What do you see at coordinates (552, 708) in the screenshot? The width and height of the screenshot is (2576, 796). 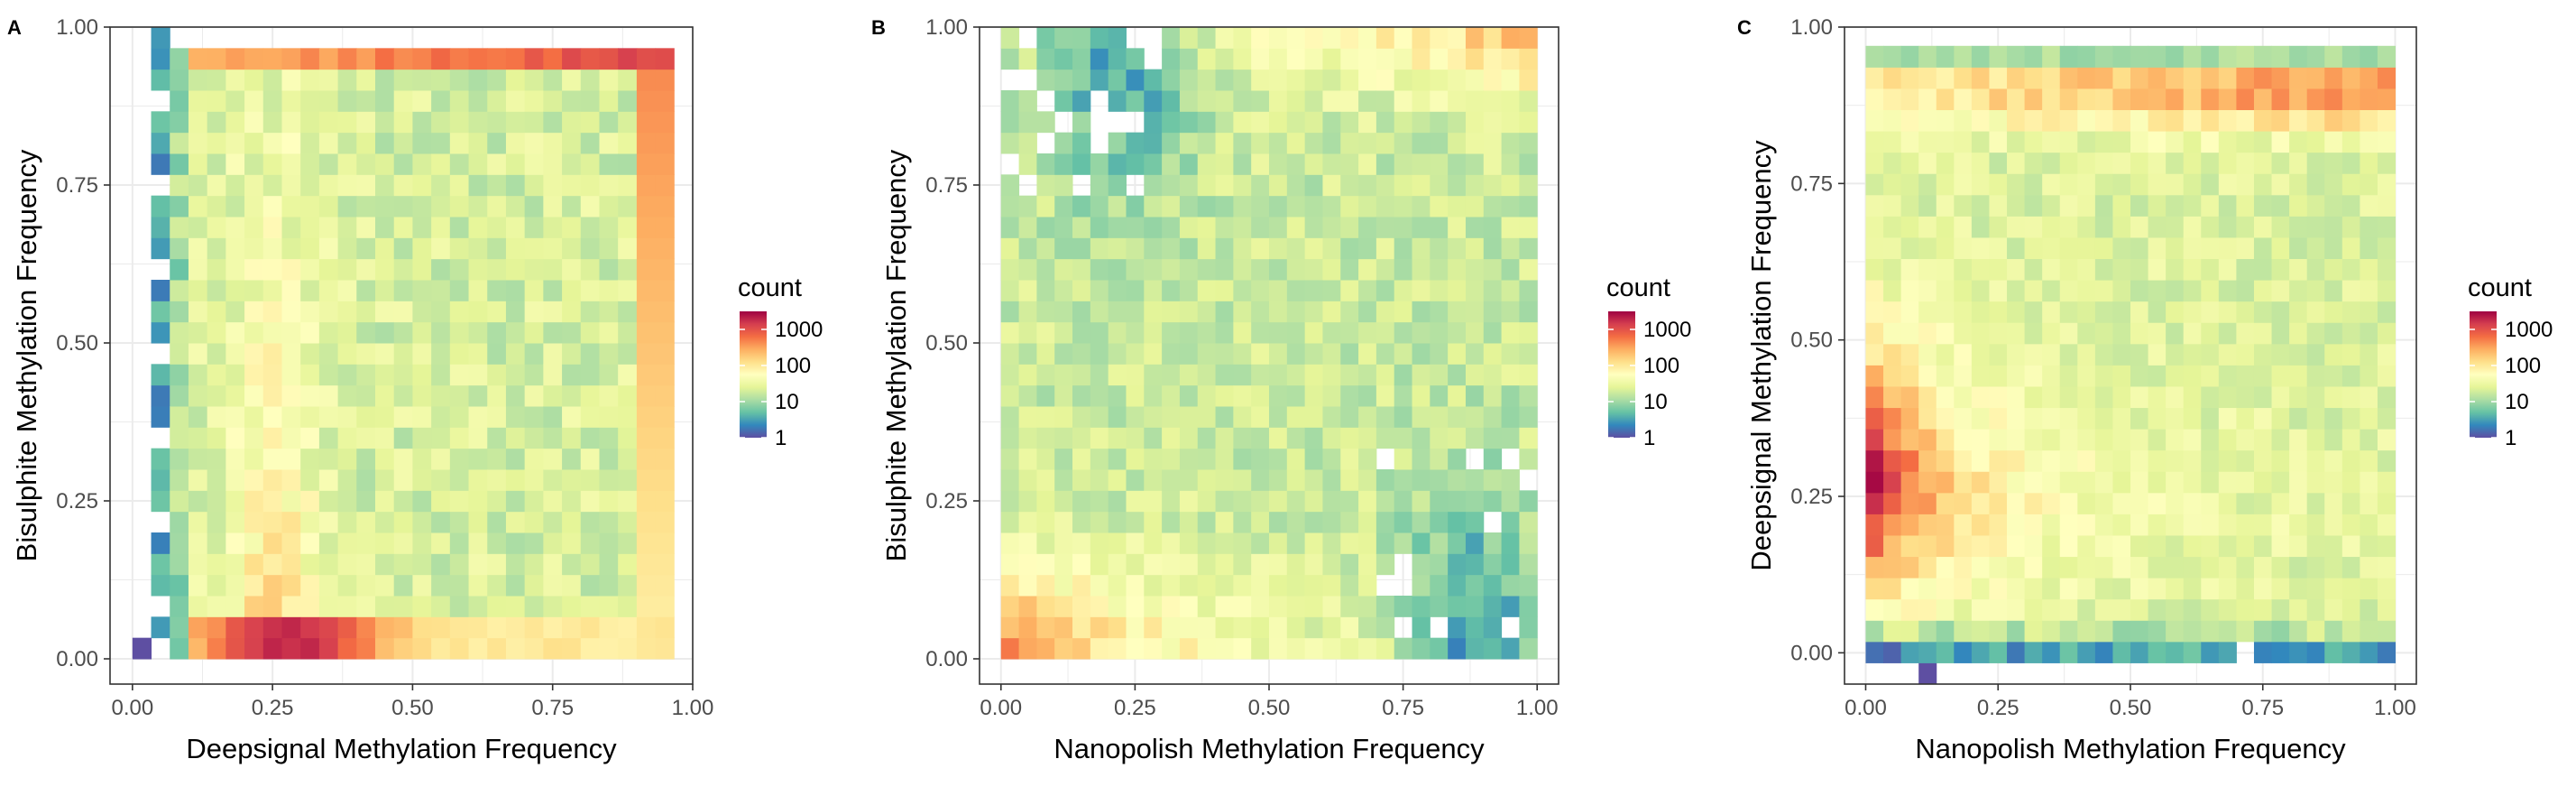 I see `x-tick-label: 0.75` at bounding box center [552, 708].